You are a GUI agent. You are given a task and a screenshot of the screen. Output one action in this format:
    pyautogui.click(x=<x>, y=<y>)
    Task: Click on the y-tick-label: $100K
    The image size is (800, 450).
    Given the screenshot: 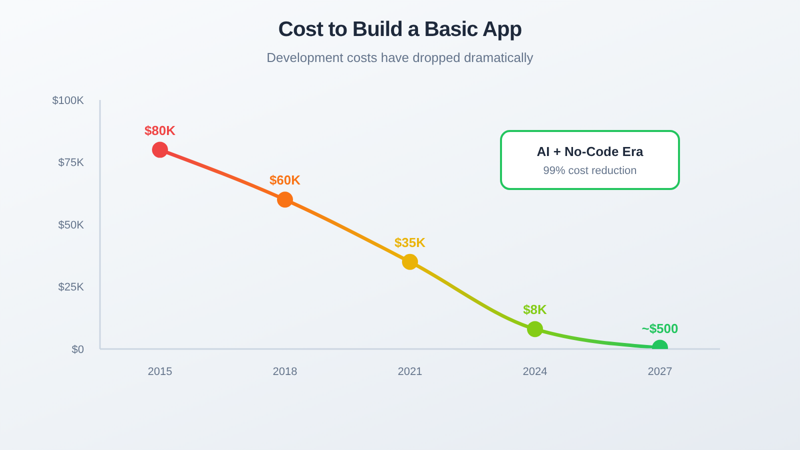 What is the action you would take?
    pyautogui.click(x=68, y=100)
    